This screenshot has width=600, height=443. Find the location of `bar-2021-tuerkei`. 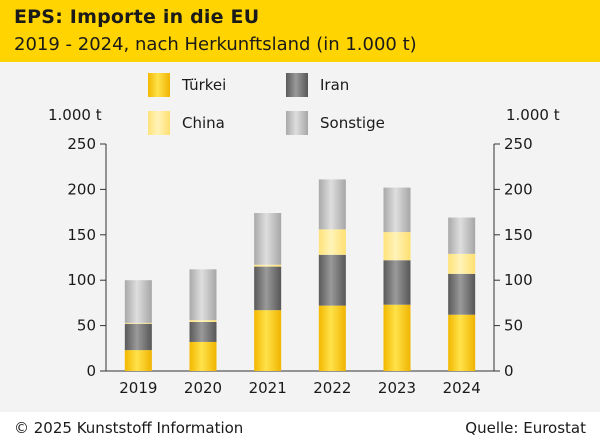

bar-2021-tuerkei is located at coordinates (268, 340).